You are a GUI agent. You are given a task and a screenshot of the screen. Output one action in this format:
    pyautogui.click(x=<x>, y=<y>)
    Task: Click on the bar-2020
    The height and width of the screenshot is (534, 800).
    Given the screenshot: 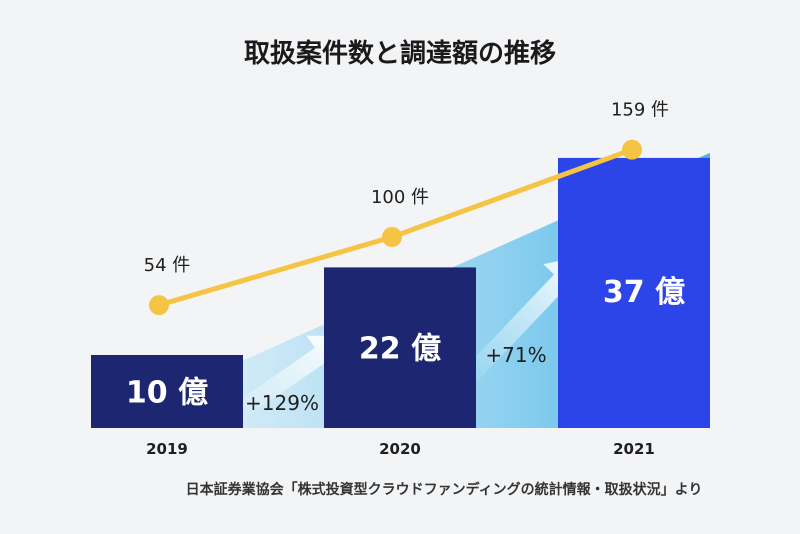 What is the action you would take?
    pyautogui.click(x=400, y=347)
    